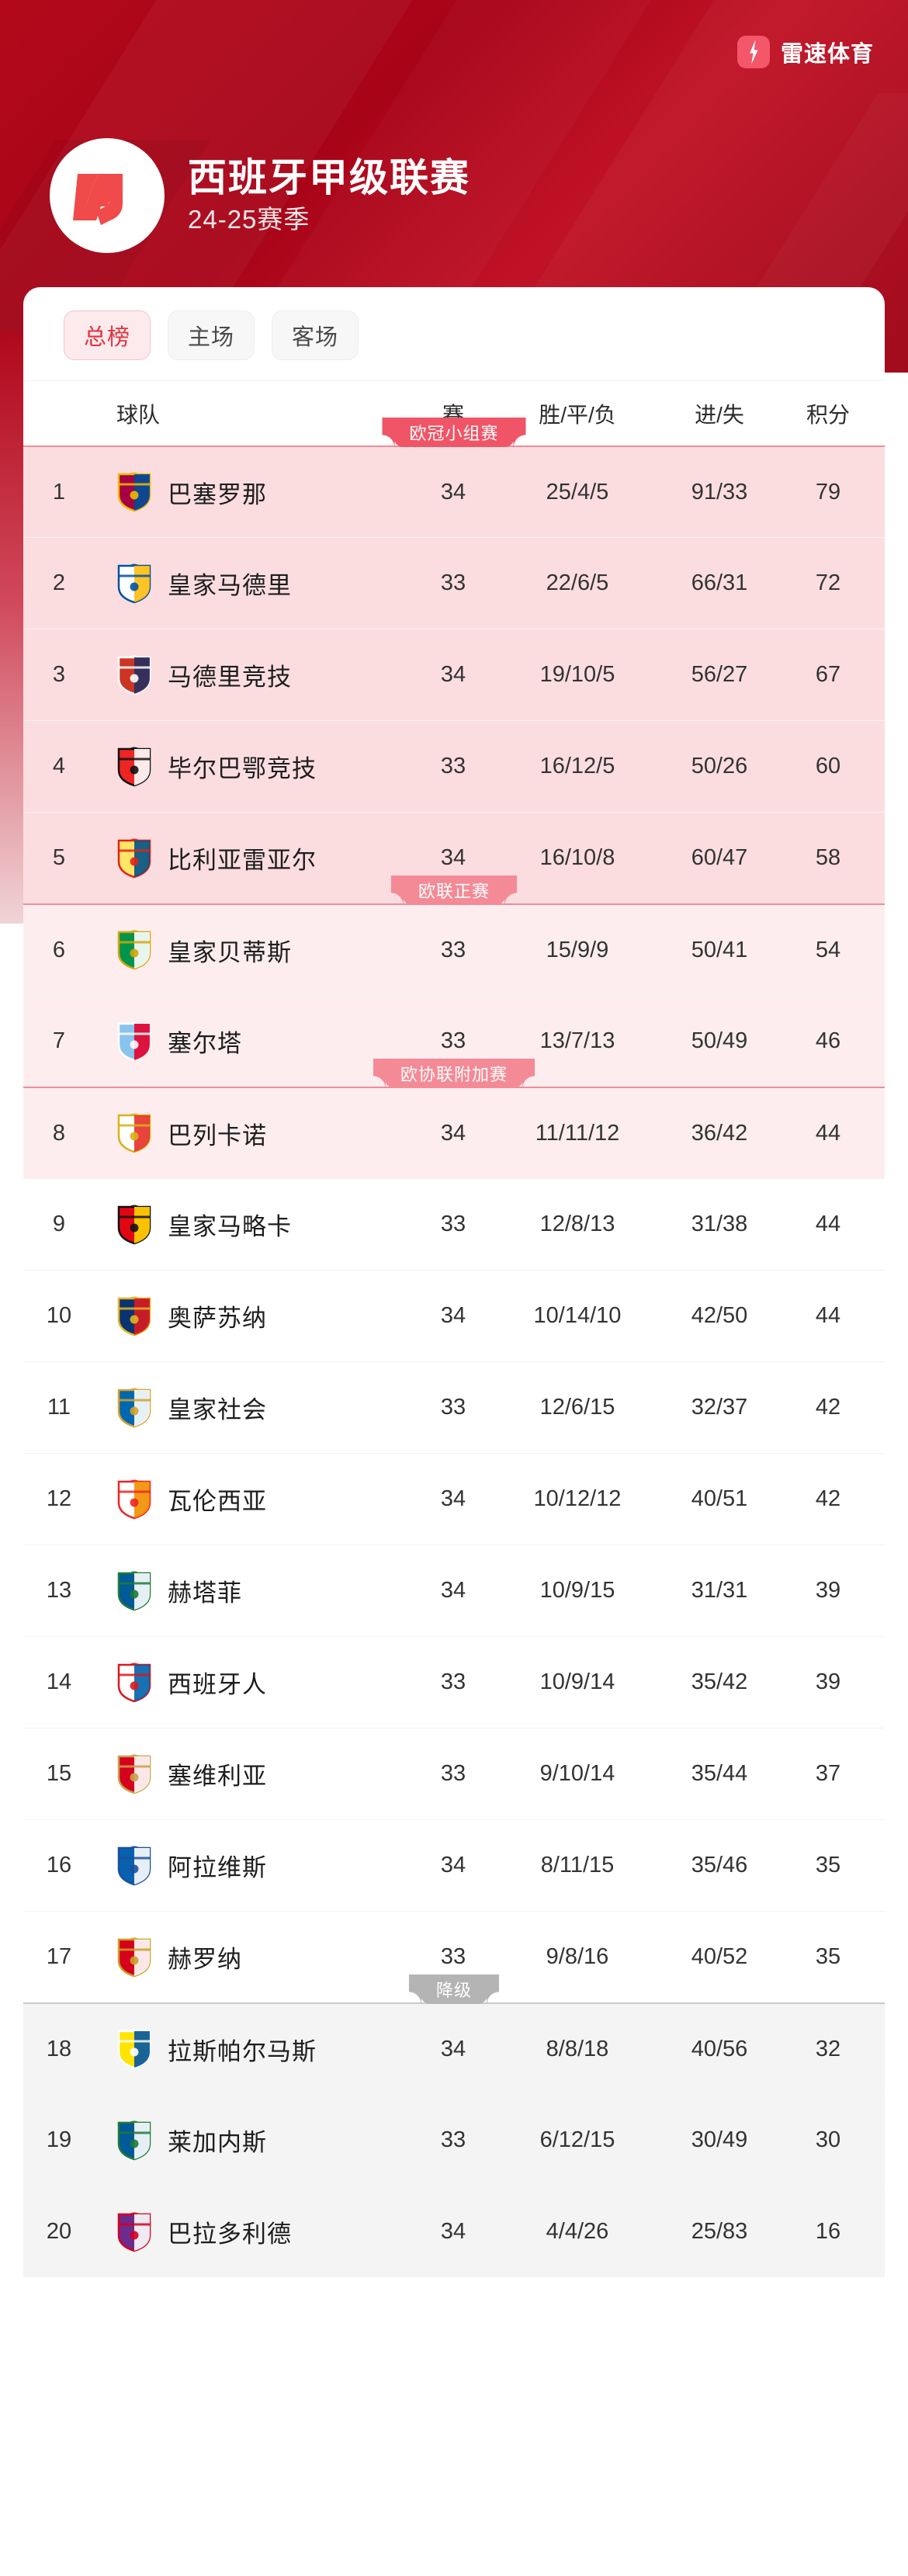 This screenshot has width=908, height=2576. What do you see at coordinates (454, 1118) in the screenshot?
I see `table-row: 欧协联附加赛 8 巴列卡诺 34 11/11/12 36/42 44` at bounding box center [454, 1118].